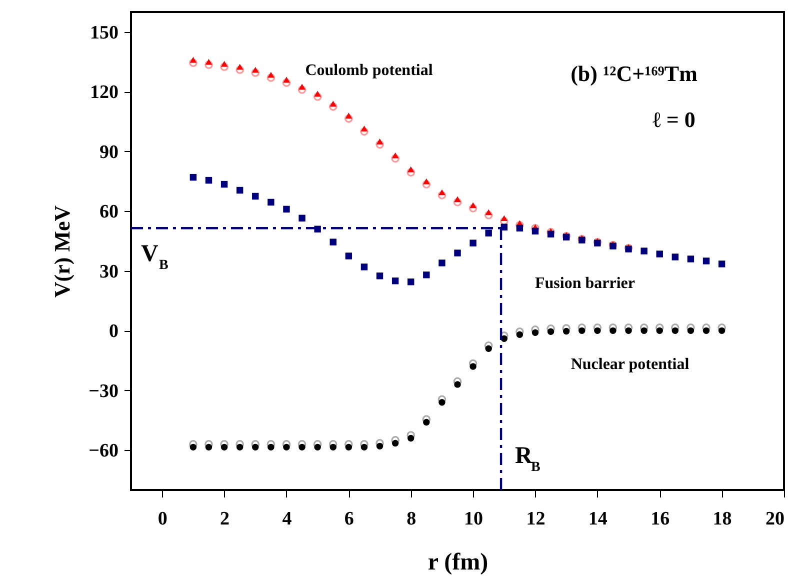 This screenshot has height=585, width=810. I want to click on x-tick-label: 12, so click(536, 519).